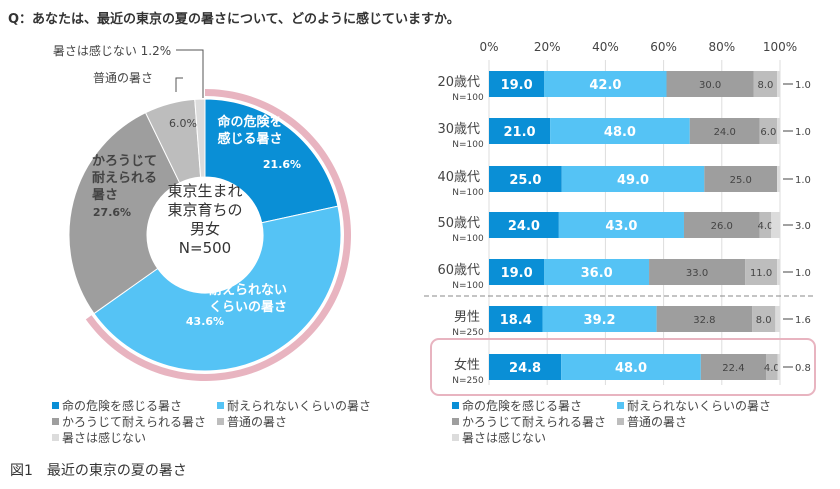 The width and height of the screenshot is (840, 489). What do you see at coordinates (249, 139) in the screenshot?
I see `slice-label: 感じる暑さ` at bounding box center [249, 139].